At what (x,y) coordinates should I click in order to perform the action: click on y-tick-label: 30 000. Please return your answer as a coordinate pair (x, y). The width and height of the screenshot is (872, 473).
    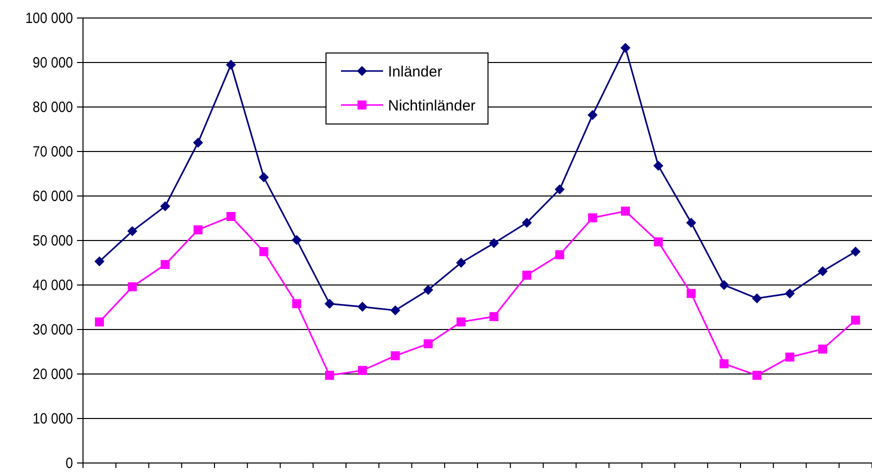
    Looking at the image, I should click on (53, 329).